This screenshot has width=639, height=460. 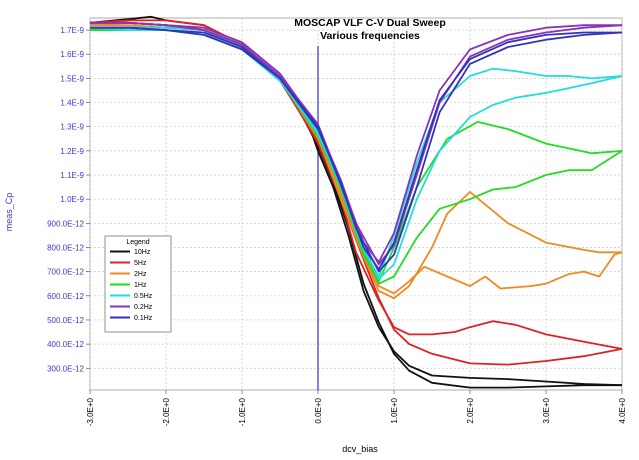 What do you see at coordinates (546, 410) in the screenshot?
I see `x-tick-label: 3.0E+0` at bounding box center [546, 410].